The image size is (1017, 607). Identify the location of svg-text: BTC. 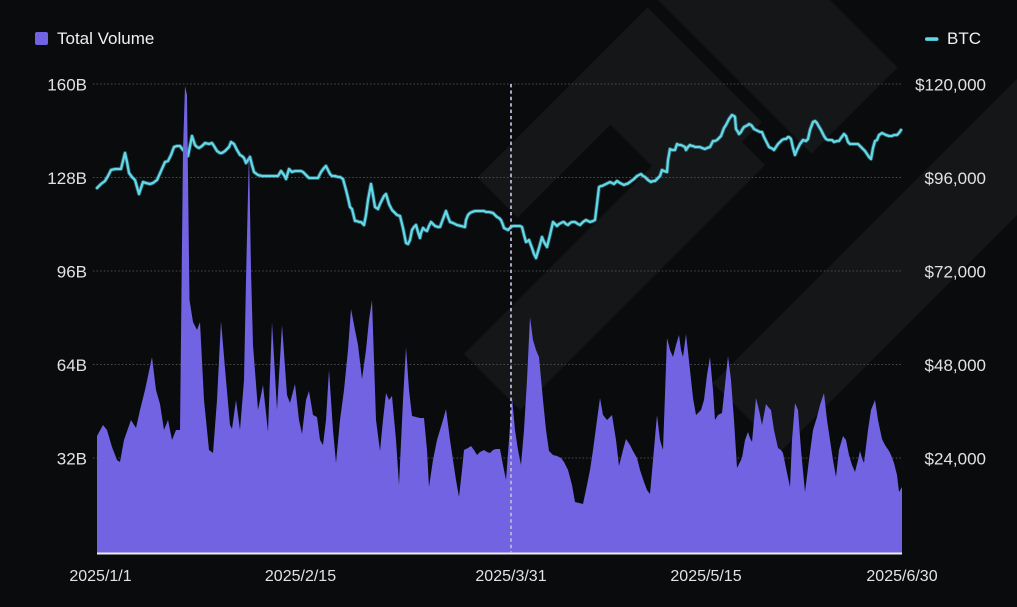
(964, 38).